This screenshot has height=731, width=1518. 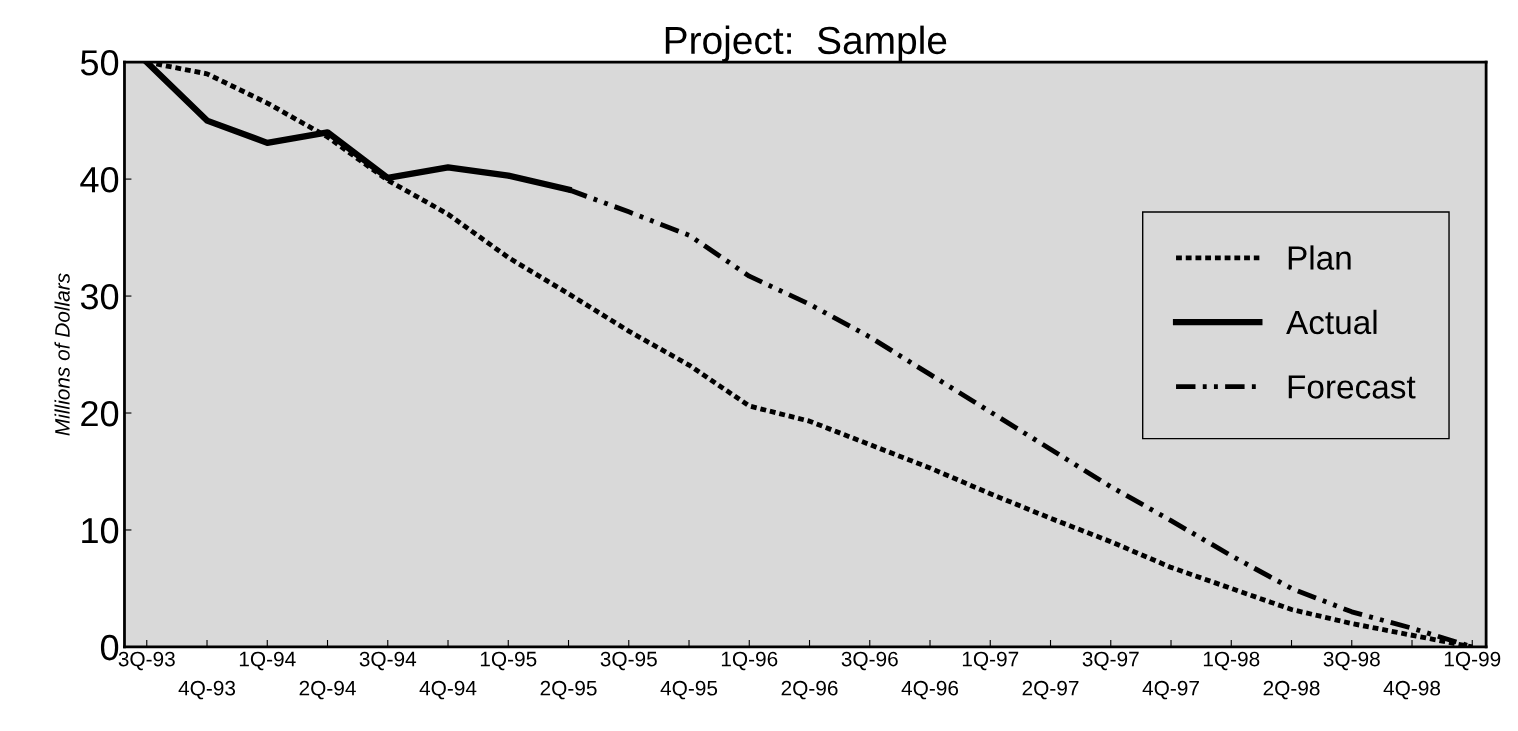 I want to click on y-axis-title: Millions of Dollars, so click(x=62, y=354).